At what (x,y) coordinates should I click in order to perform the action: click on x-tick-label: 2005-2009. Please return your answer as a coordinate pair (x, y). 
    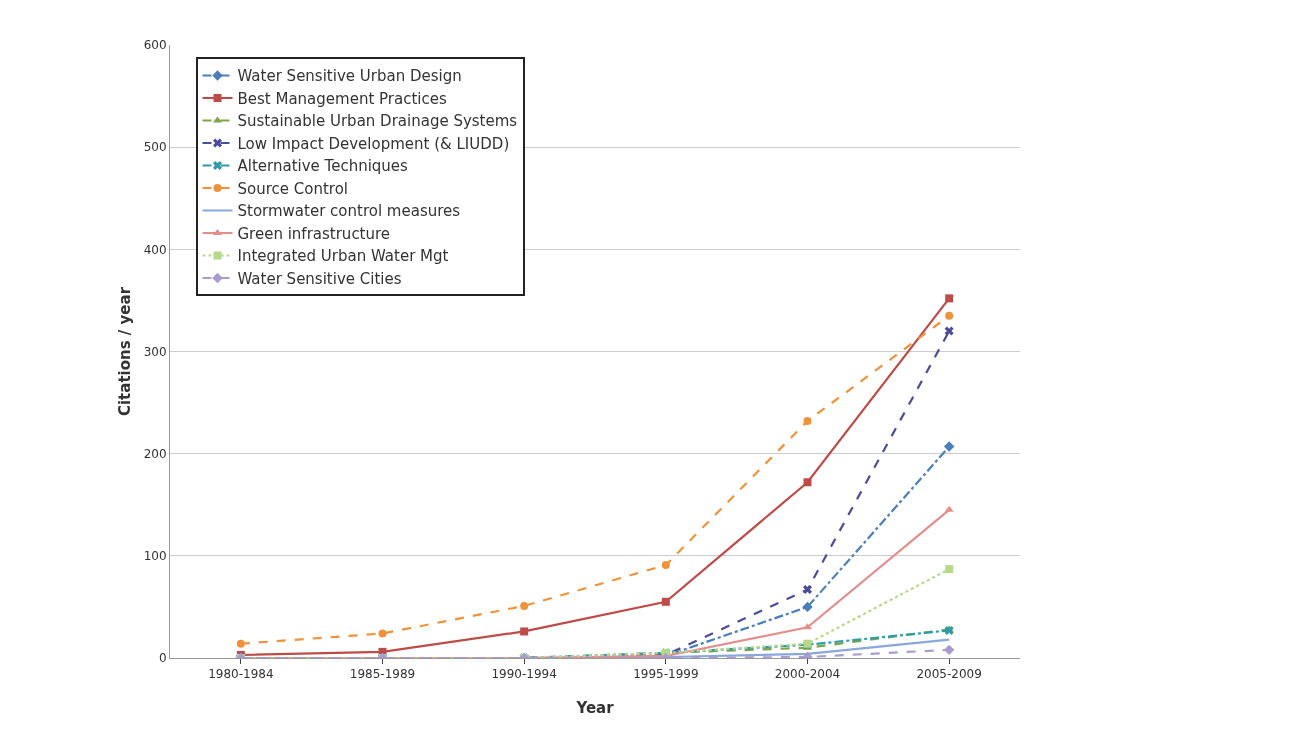
    Looking at the image, I should click on (949, 674).